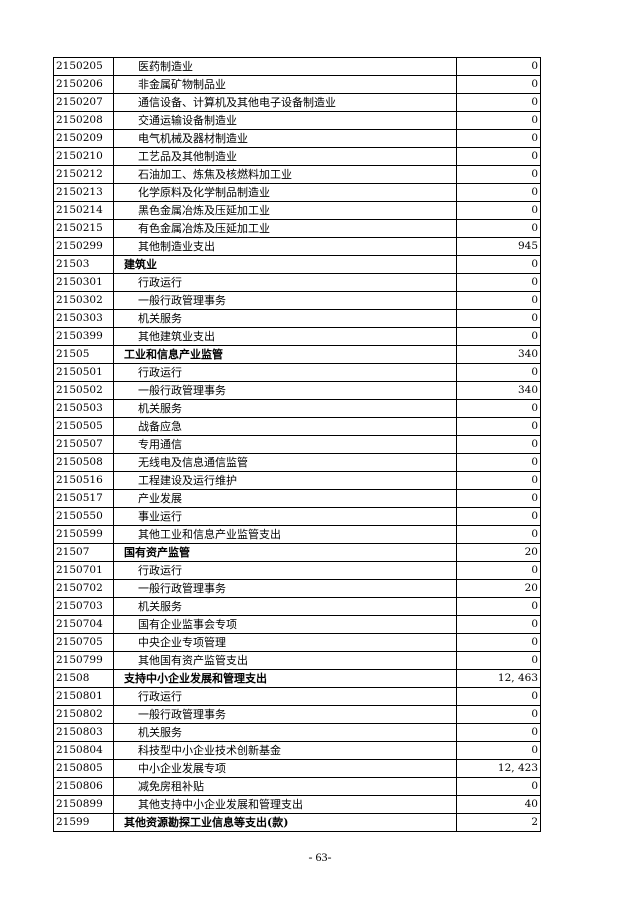  What do you see at coordinates (498, 678) in the screenshot?
I see `value-cell: 12, 463` at bounding box center [498, 678].